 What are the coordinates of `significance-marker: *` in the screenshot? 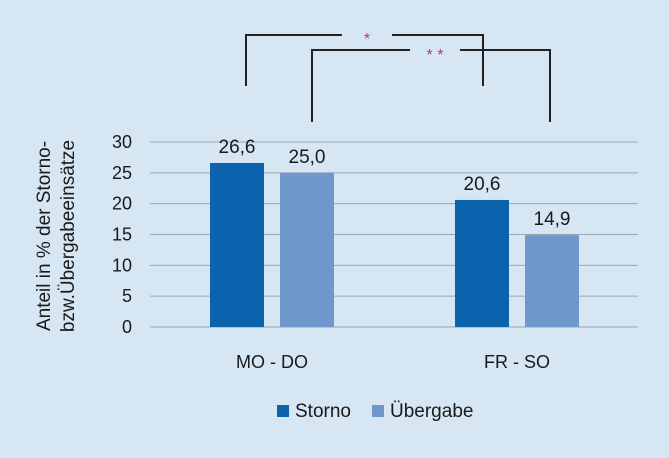 It's located at (367, 39).